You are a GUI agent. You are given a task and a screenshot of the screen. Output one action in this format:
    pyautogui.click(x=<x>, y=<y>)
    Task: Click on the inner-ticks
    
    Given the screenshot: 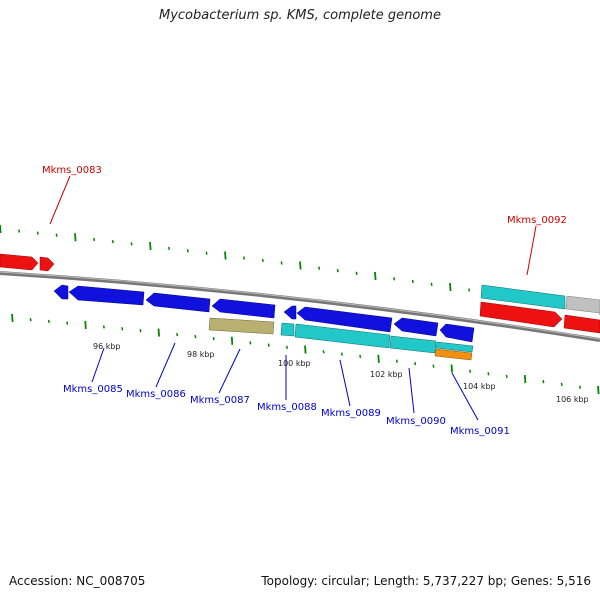 What is the action you would take?
    pyautogui.click(x=305, y=354)
    